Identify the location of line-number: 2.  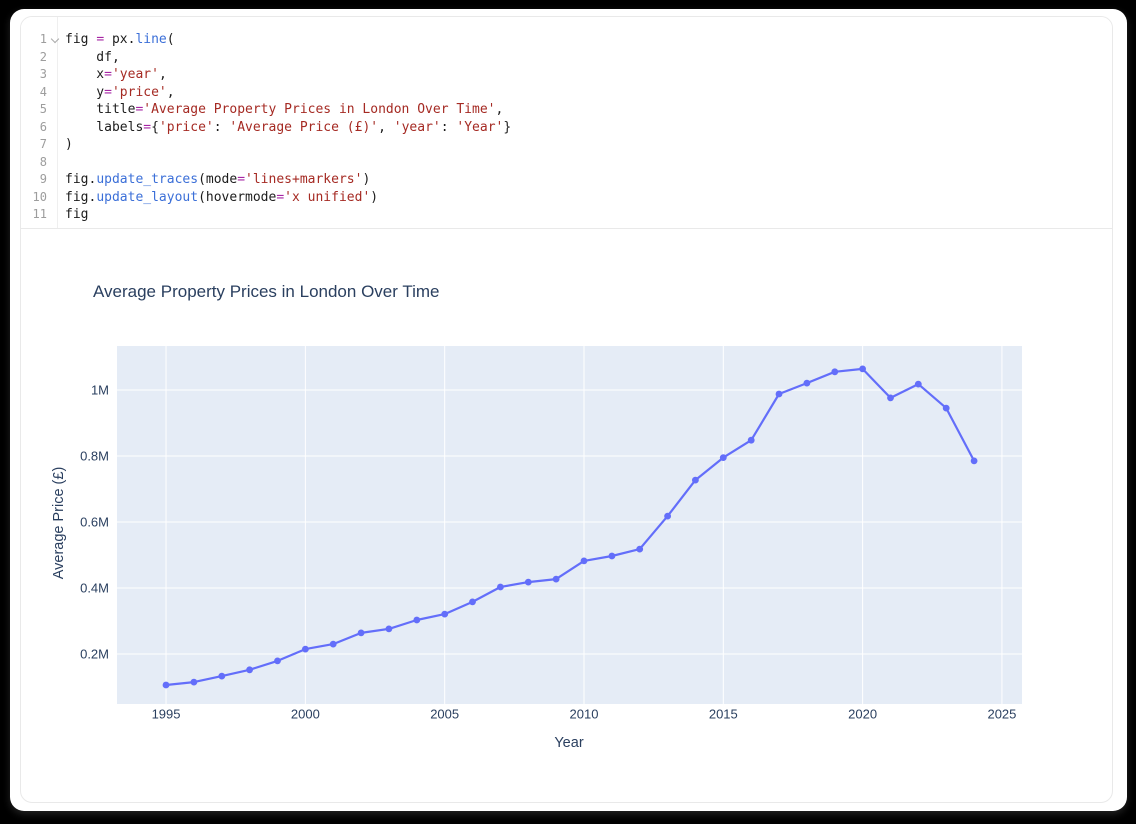
(43, 56).